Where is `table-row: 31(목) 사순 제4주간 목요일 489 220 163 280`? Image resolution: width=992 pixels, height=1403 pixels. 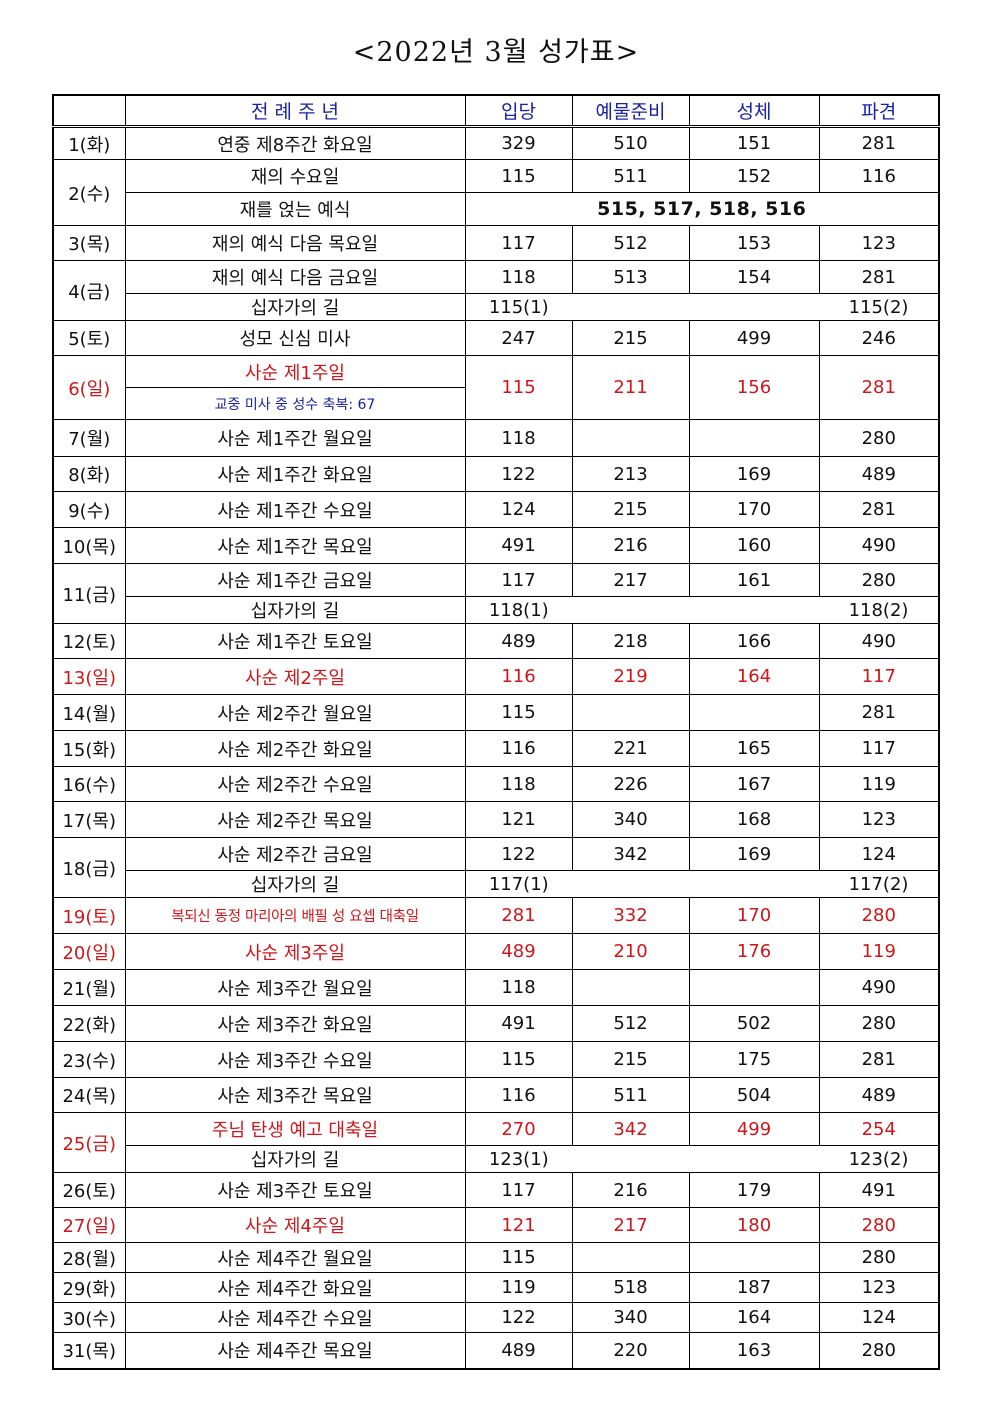 table-row: 31(목) 사순 제4주간 목요일 489 220 163 280 is located at coordinates (496, 1350).